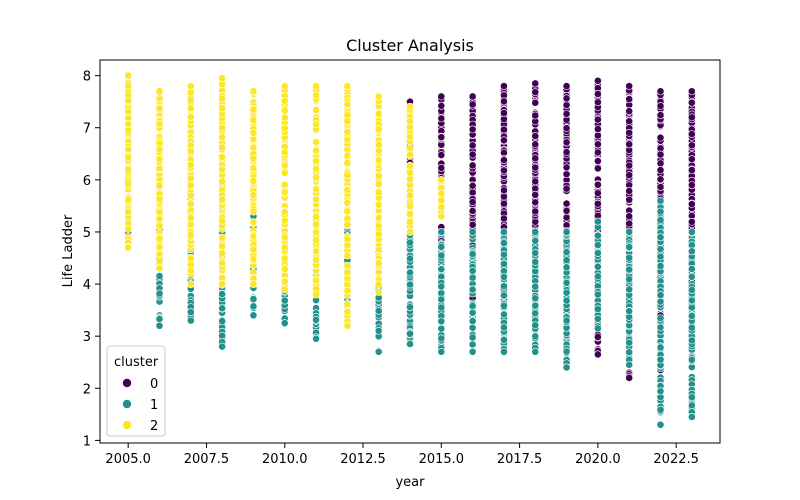  What do you see at coordinates (442, 459) in the screenshot?
I see `x-tick-label: 2015.0` at bounding box center [442, 459].